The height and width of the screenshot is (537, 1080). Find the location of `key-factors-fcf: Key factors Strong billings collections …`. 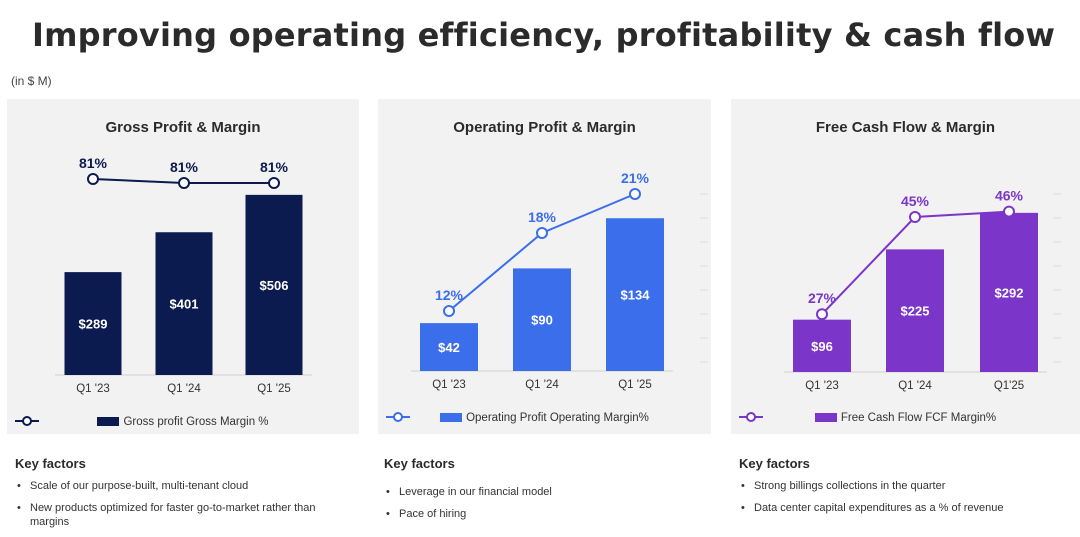

key-factors-fcf: Key factors Strong billings collections … is located at coordinates (906, 489).